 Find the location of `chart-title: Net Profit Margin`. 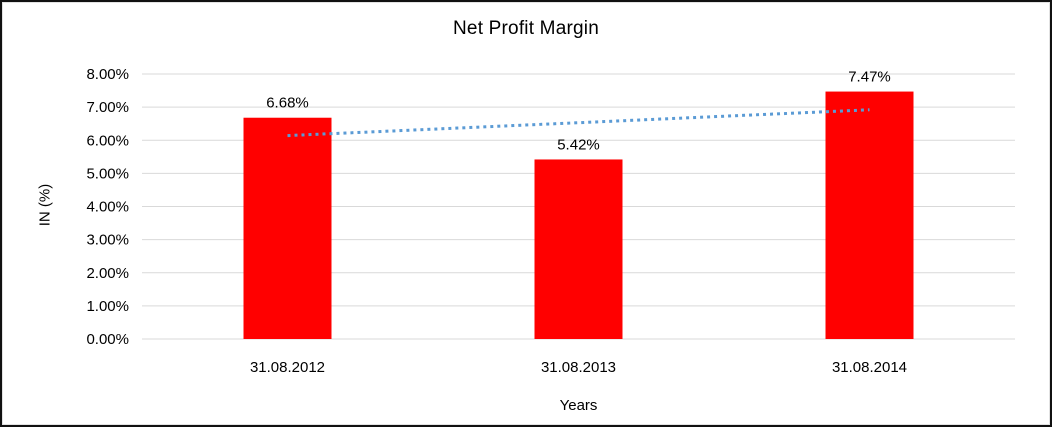

chart-title: Net Profit Margin is located at coordinates (526, 28).